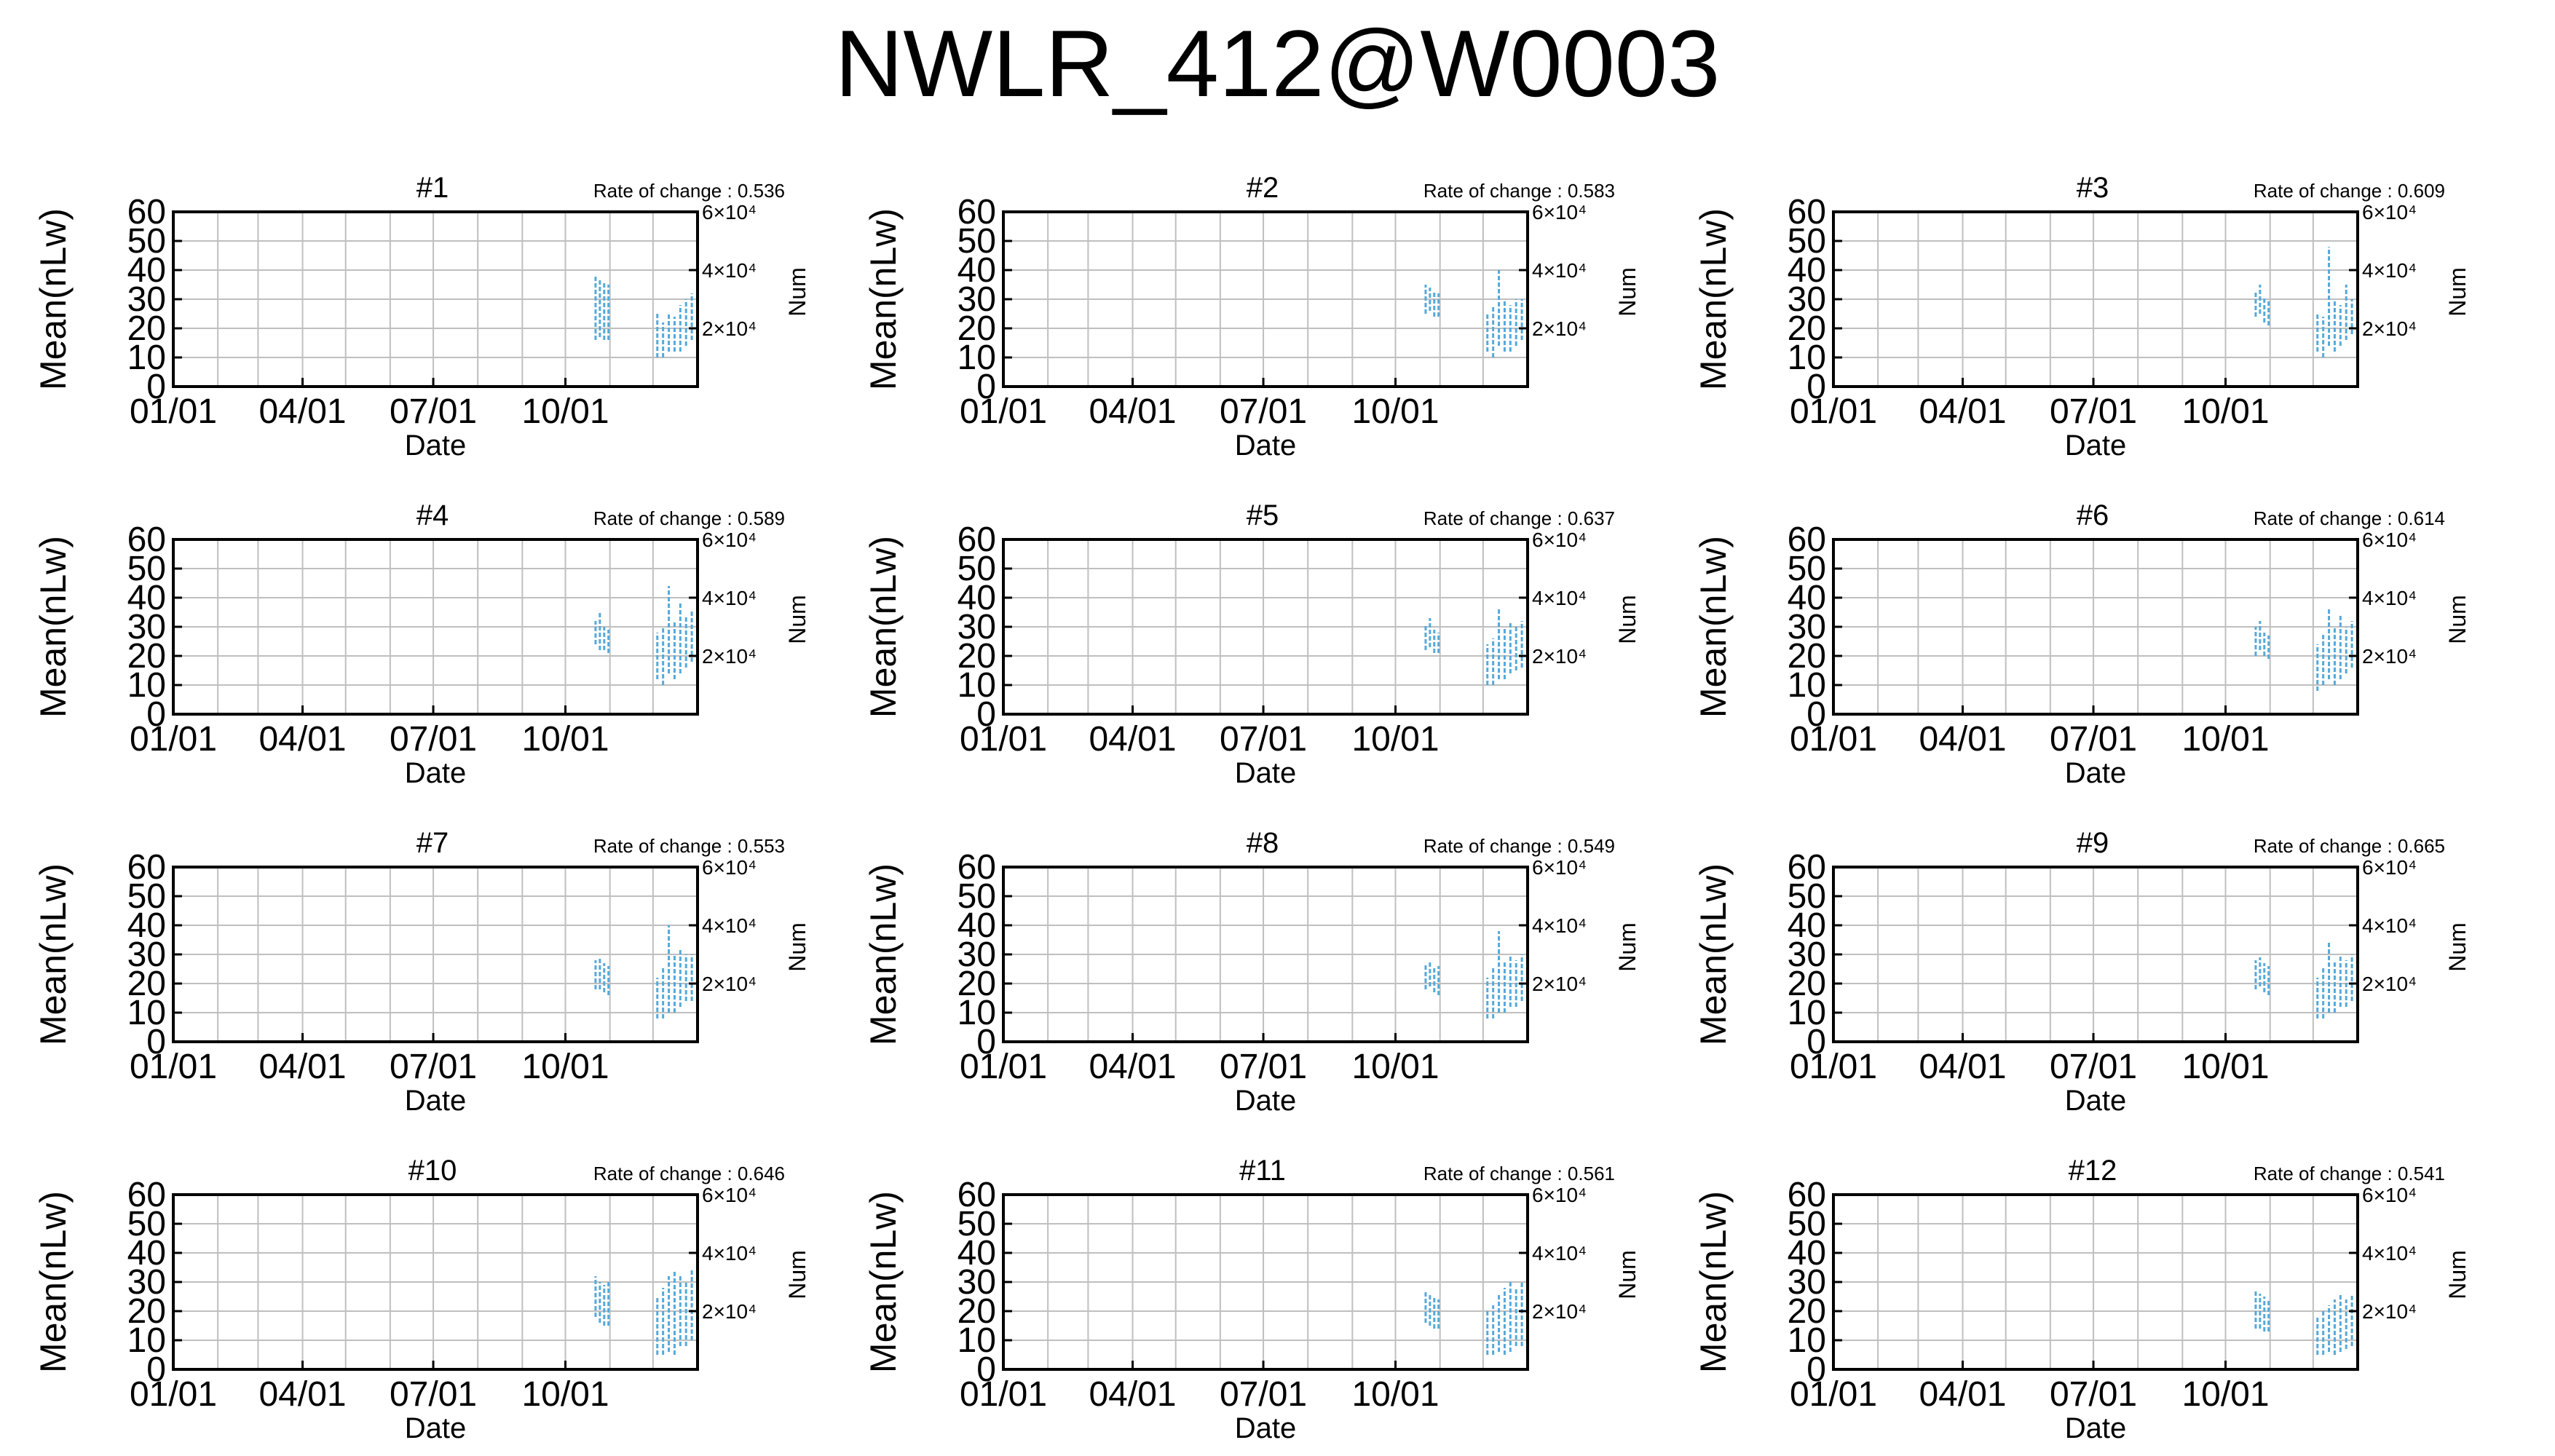  Describe the element at coordinates (2349, 1173) in the screenshot. I see `rate-of-change-label: Rate of change : 0.541` at that location.